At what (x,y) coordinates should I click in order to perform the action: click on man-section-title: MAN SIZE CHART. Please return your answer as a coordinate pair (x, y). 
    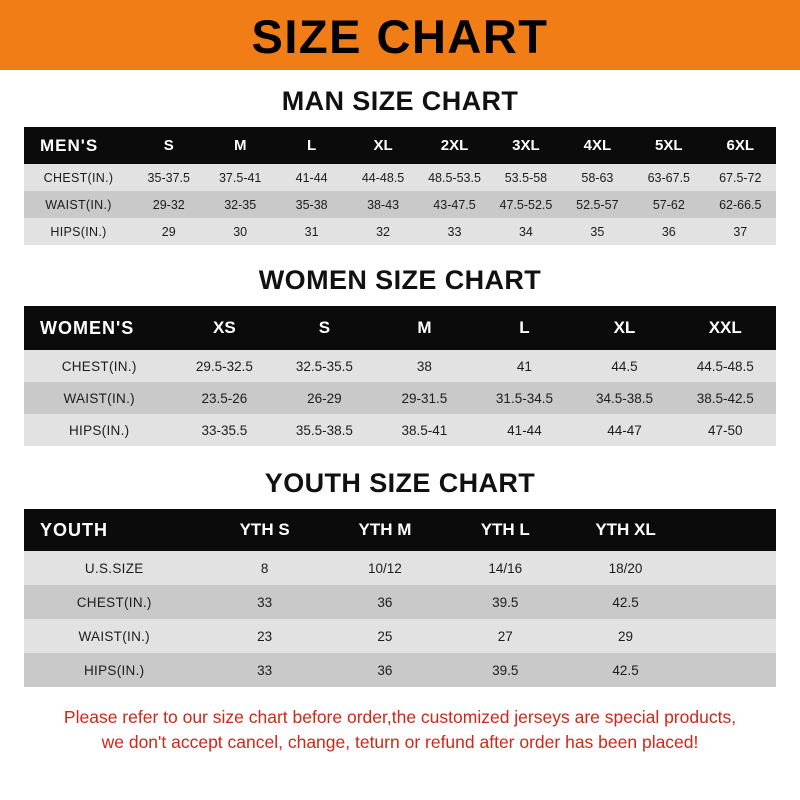
    Looking at the image, I should click on (400, 101).